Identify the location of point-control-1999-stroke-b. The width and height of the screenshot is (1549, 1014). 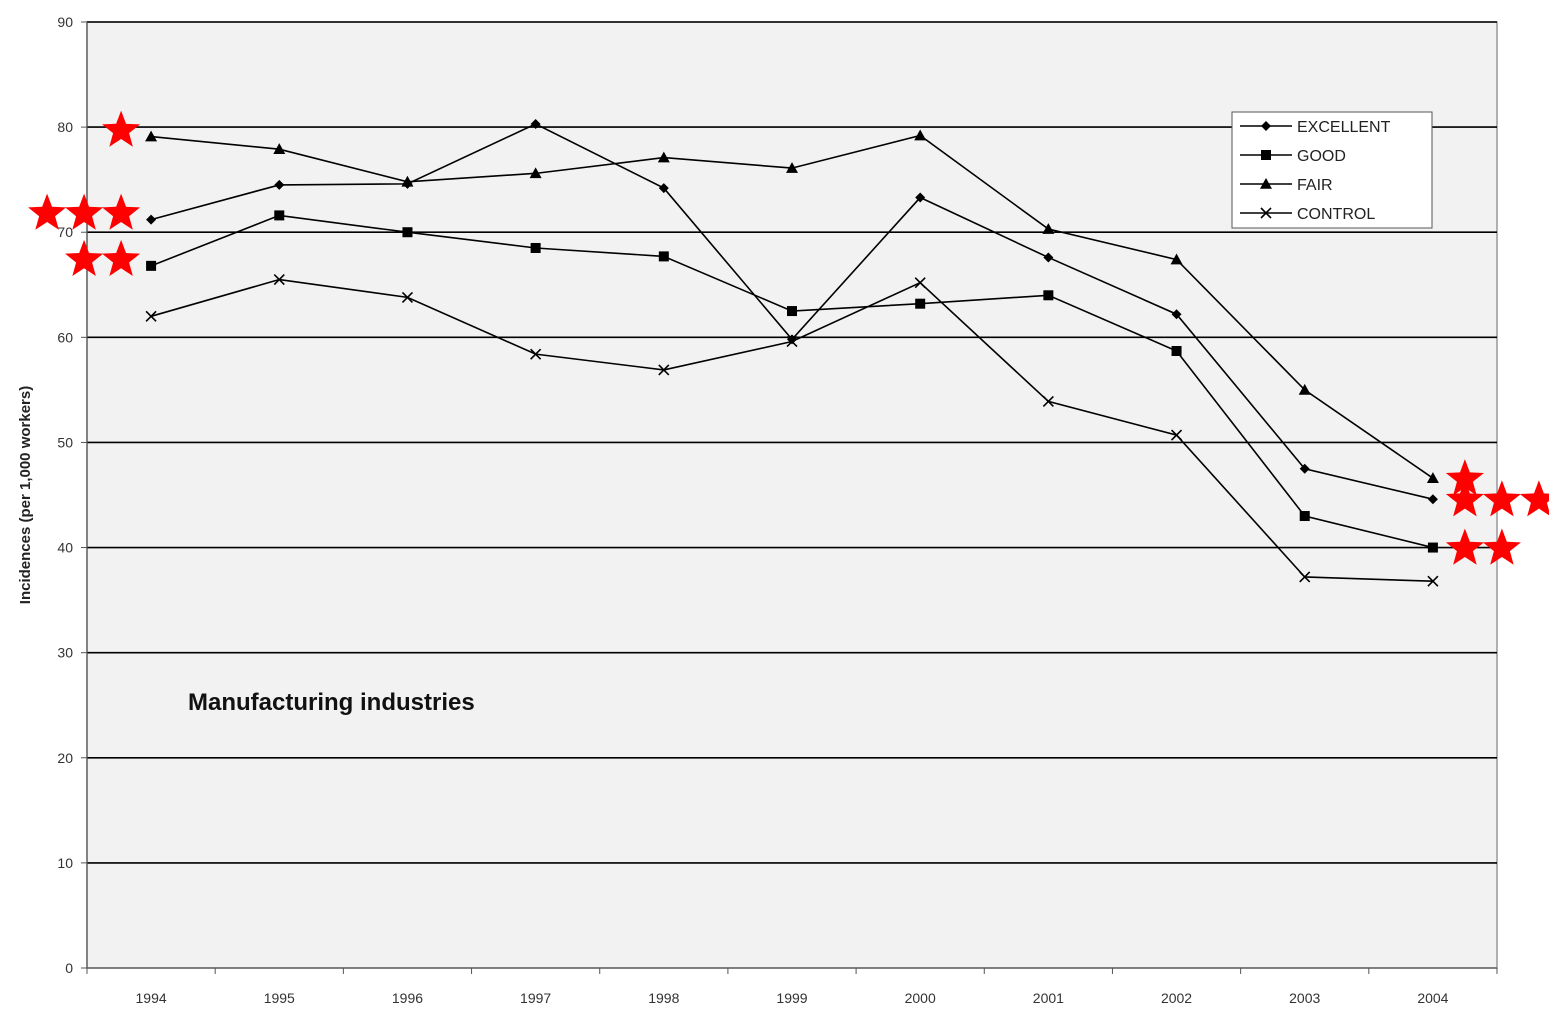
(792, 341).